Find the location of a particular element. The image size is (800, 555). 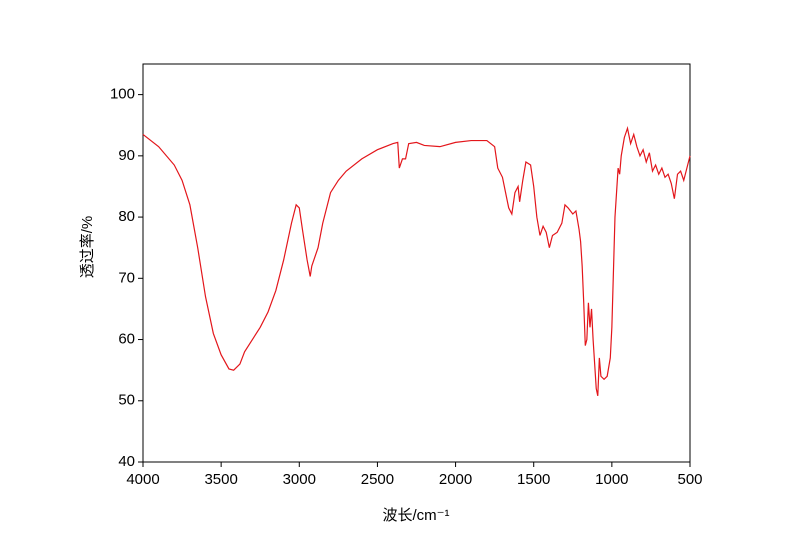

x-tick-label: 2500 is located at coordinates (377, 479).